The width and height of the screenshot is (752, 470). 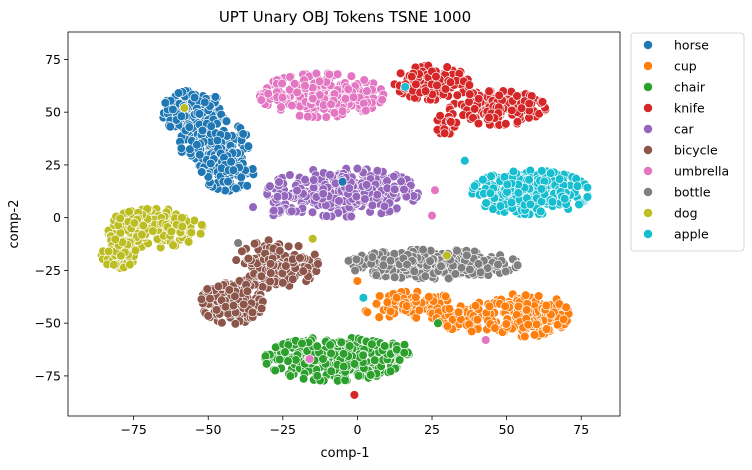 What do you see at coordinates (283, 426) in the screenshot?
I see `x-tick: −25` at bounding box center [283, 426].